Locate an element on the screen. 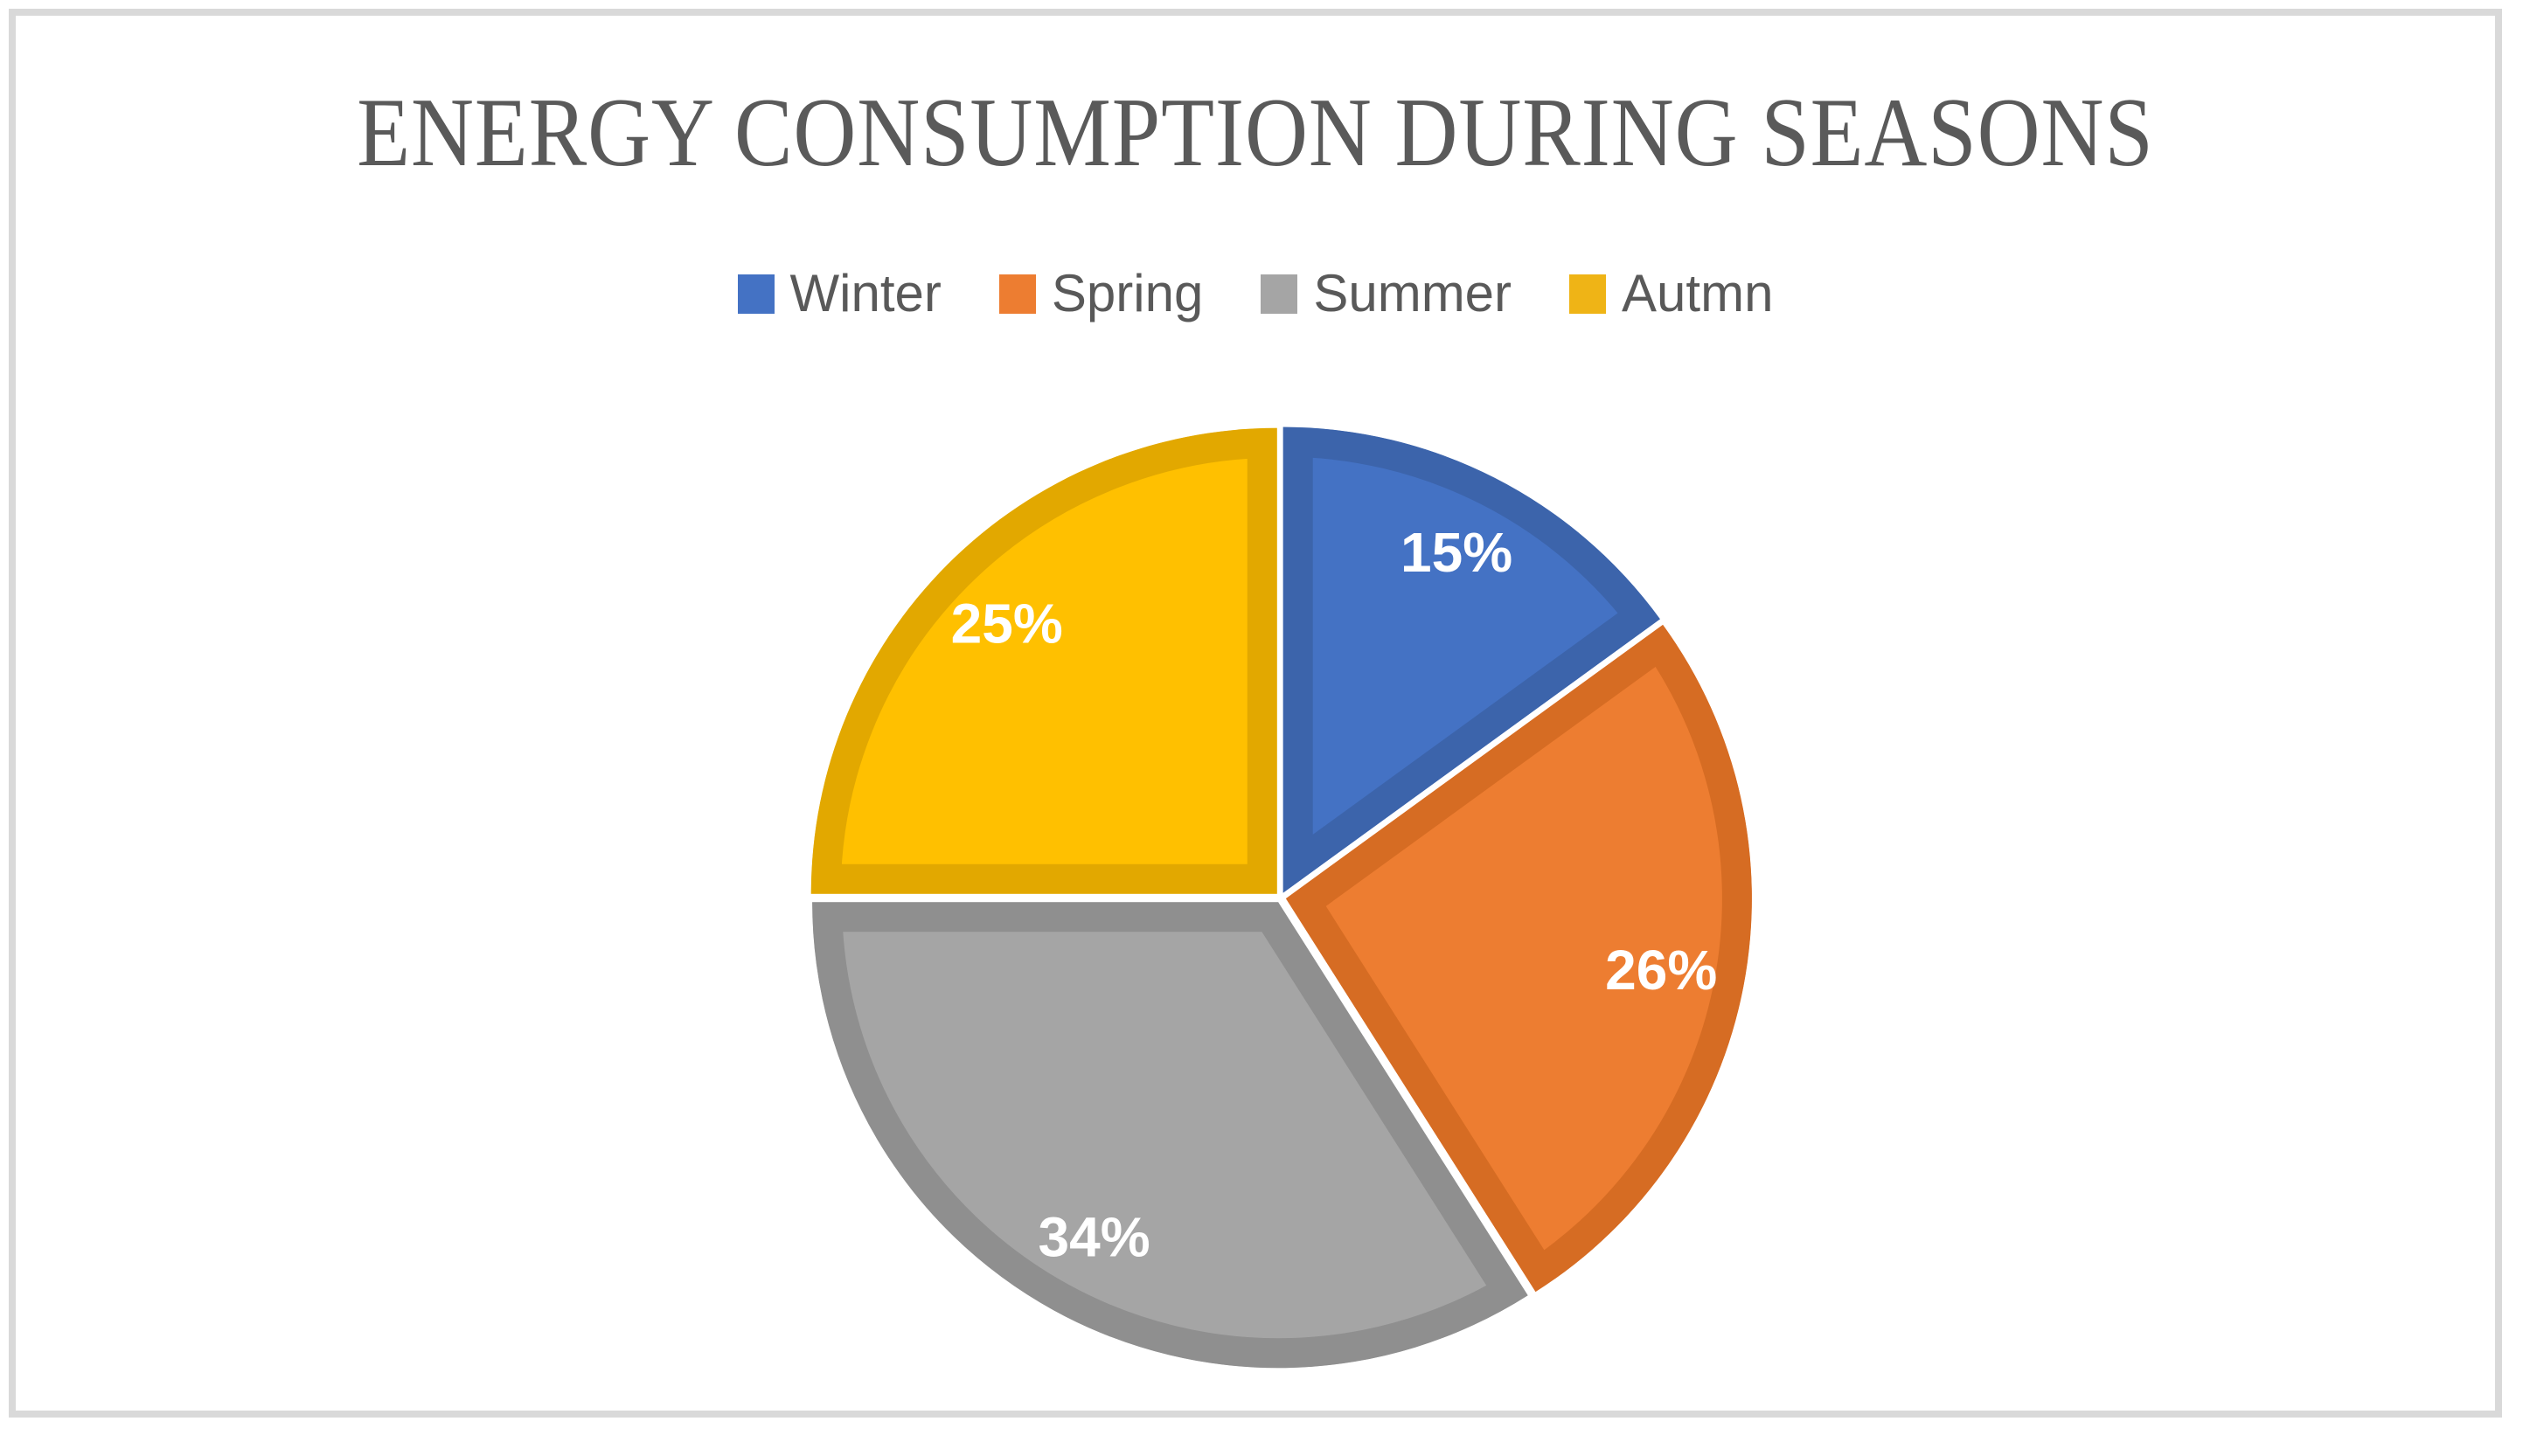  legend-item-summer: Summer is located at coordinates (1386, 293).